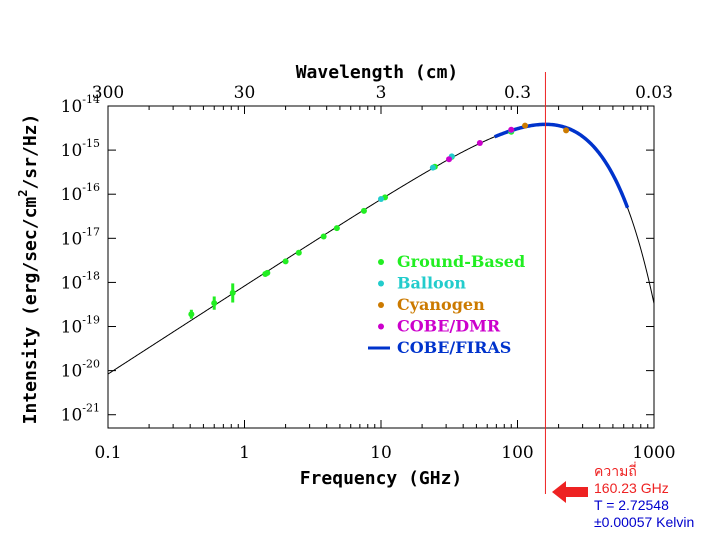 The width and height of the screenshot is (726, 536). Describe the element at coordinates (517, 453) in the screenshot. I see `x-tick-label: 100` at that location.